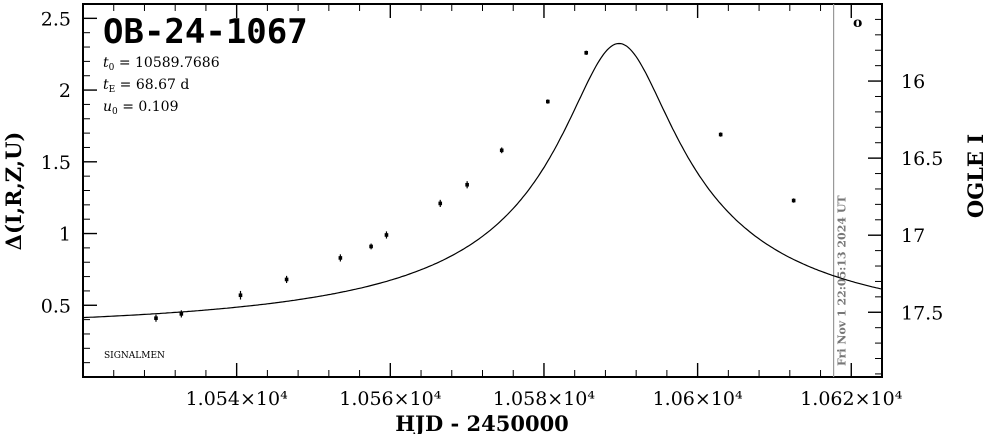 This screenshot has height=434, width=986. Describe the element at coordinates (146, 86) in the screenshot. I see `fit-parameter: tE = 68.67 d` at that location.